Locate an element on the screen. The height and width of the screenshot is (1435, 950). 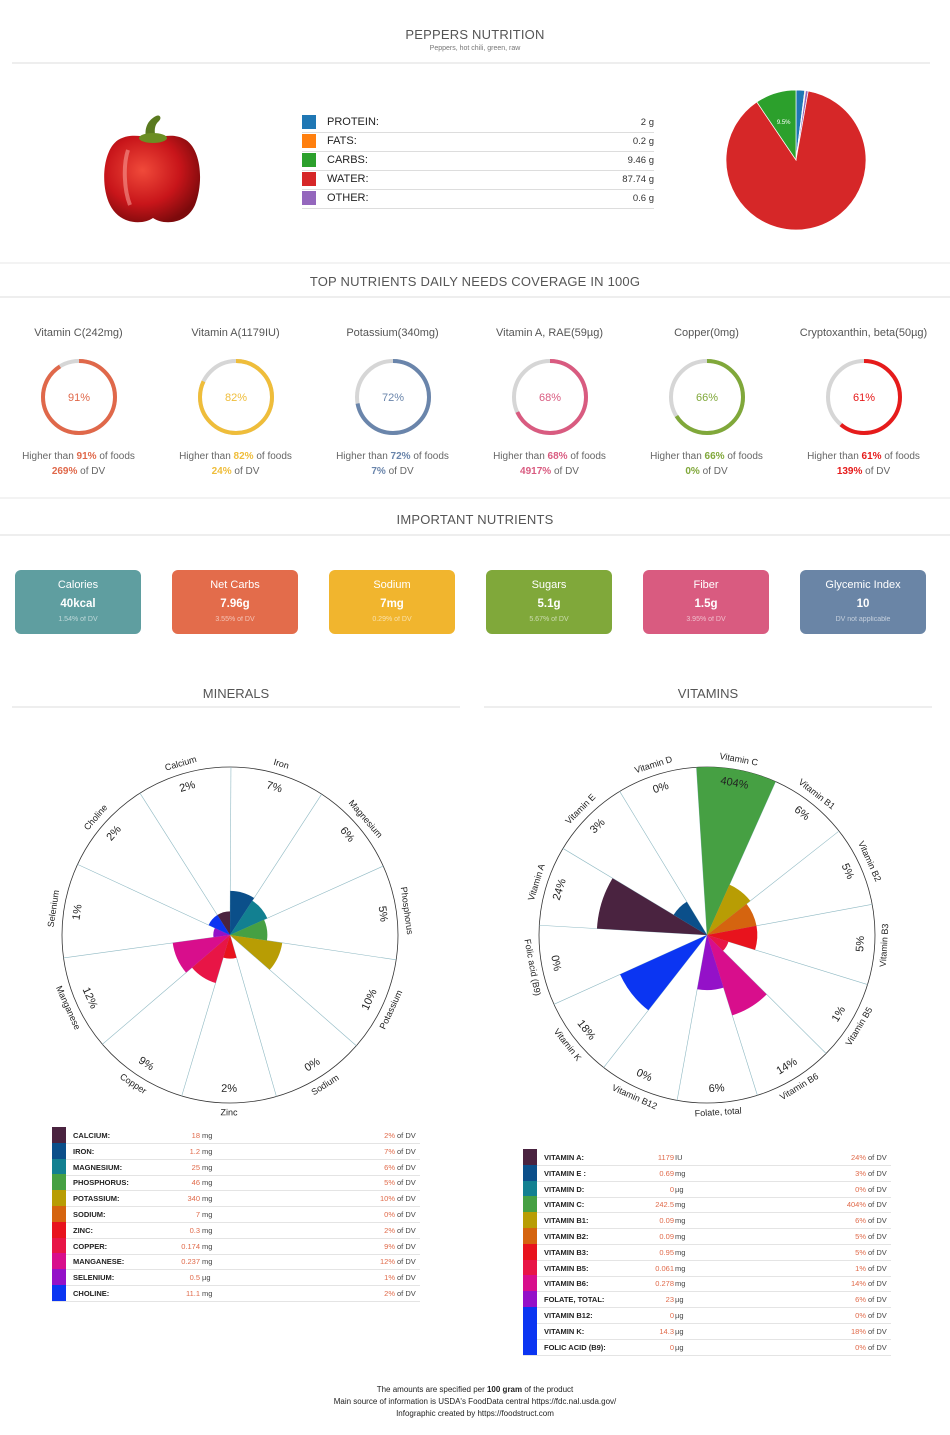
table-row: VITAMIN C: 242.5 mg 404% of DV is located at coordinates (707, 1205).